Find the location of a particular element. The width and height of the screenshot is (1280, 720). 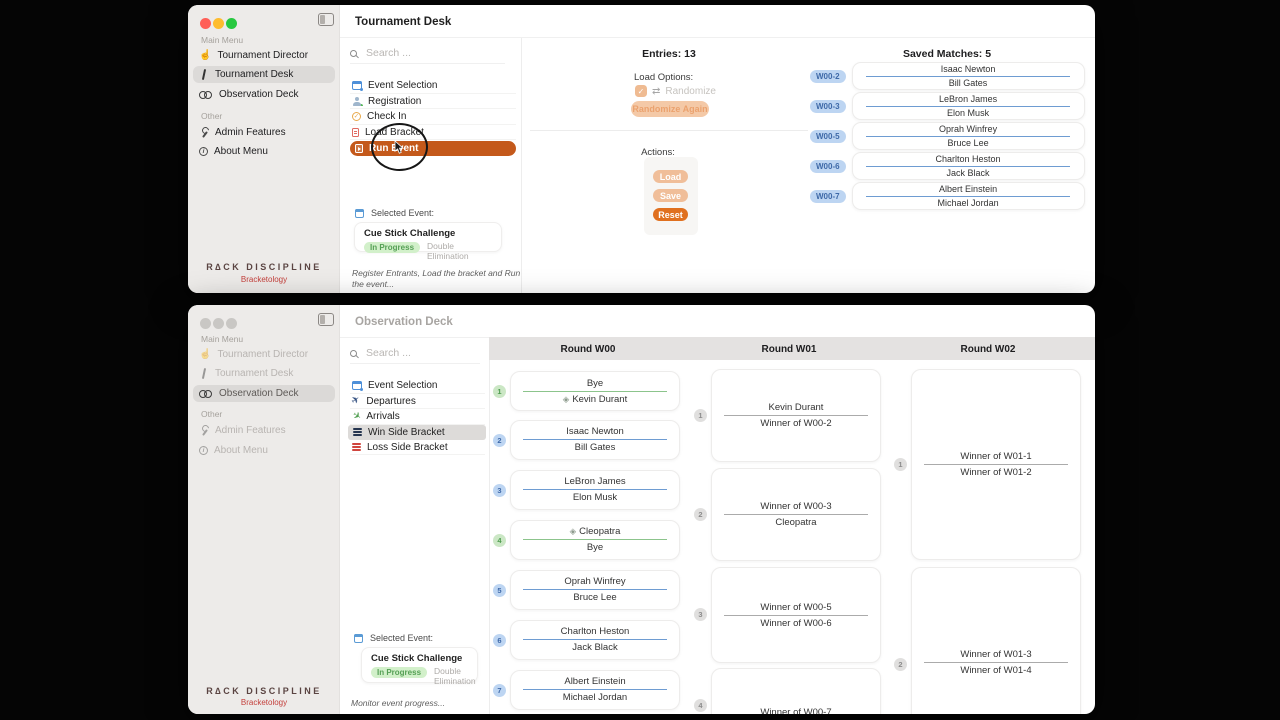

check-in-icon: ✓ is located at coordinates (356, 116).